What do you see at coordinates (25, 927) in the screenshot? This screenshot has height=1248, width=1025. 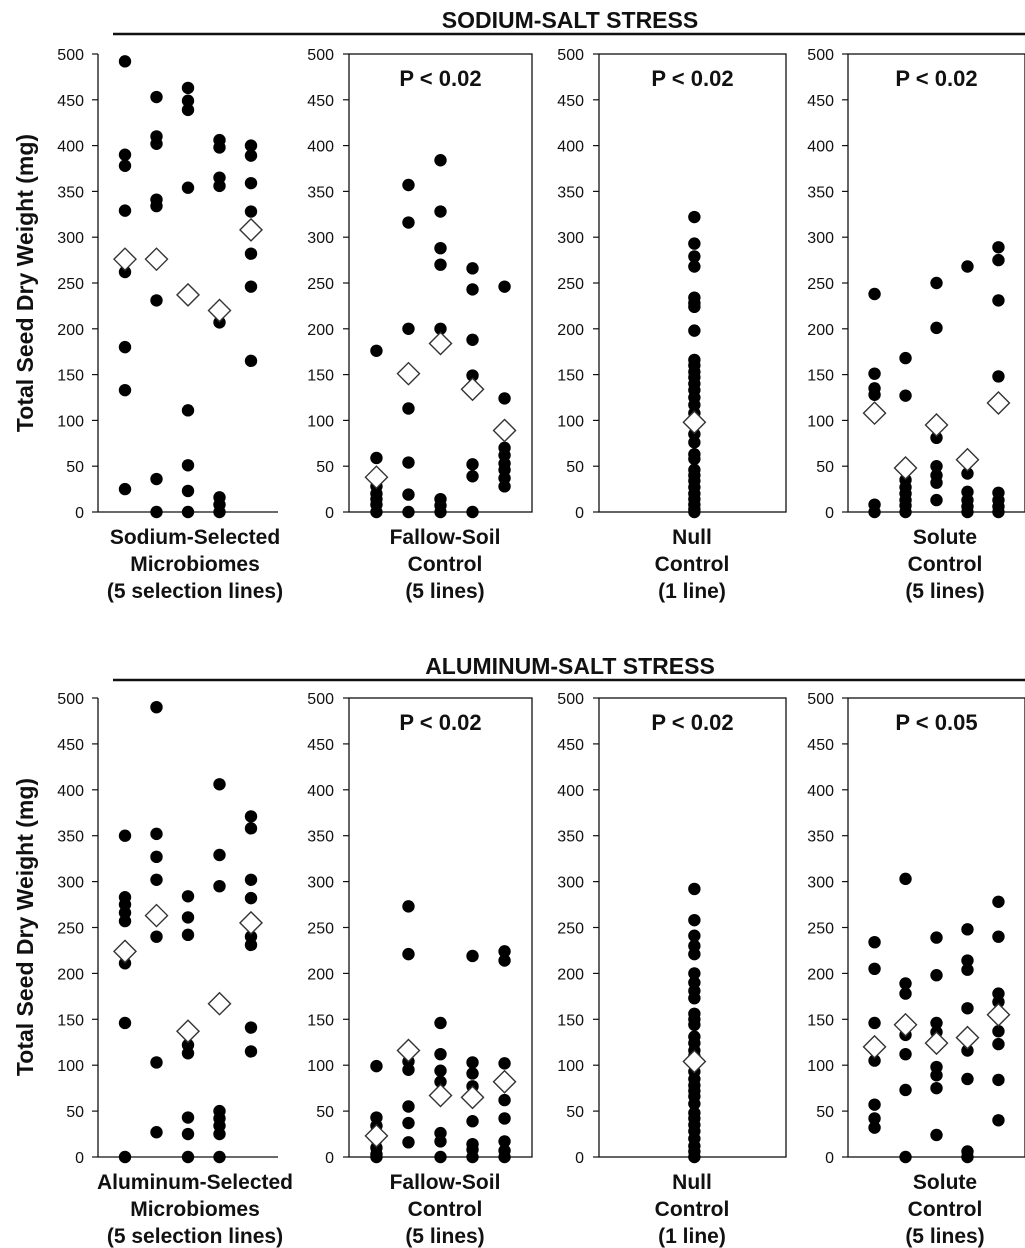 I see `y-axis-label: Total Seed Dry Weight (mg)` at bounding box center [25, 927].